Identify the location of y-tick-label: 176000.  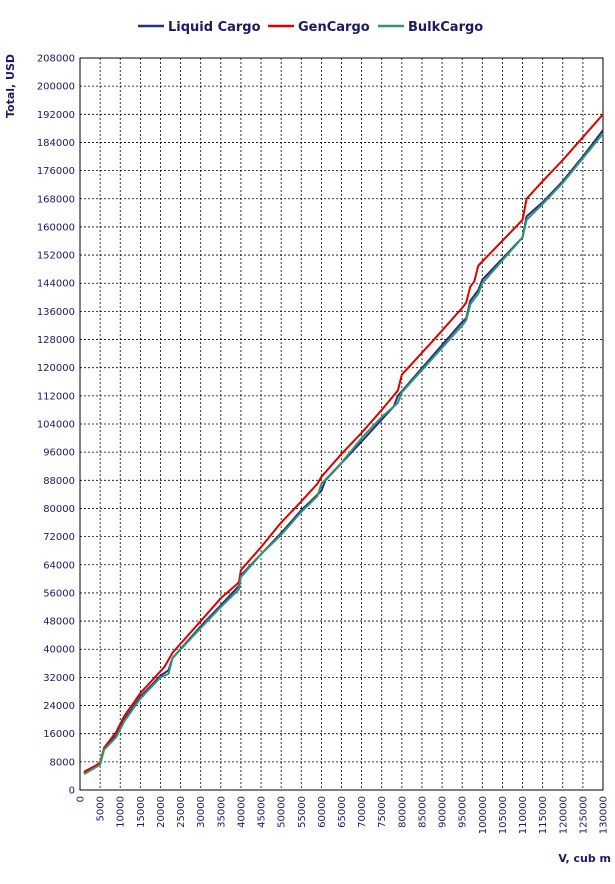
(56, 171).